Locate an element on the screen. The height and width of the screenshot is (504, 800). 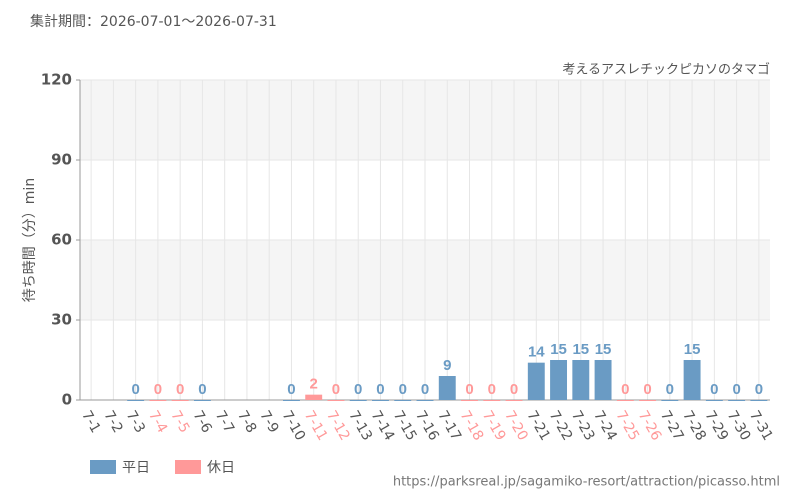
x-tick-label: 7-3 is located at coordinates (135, 422).